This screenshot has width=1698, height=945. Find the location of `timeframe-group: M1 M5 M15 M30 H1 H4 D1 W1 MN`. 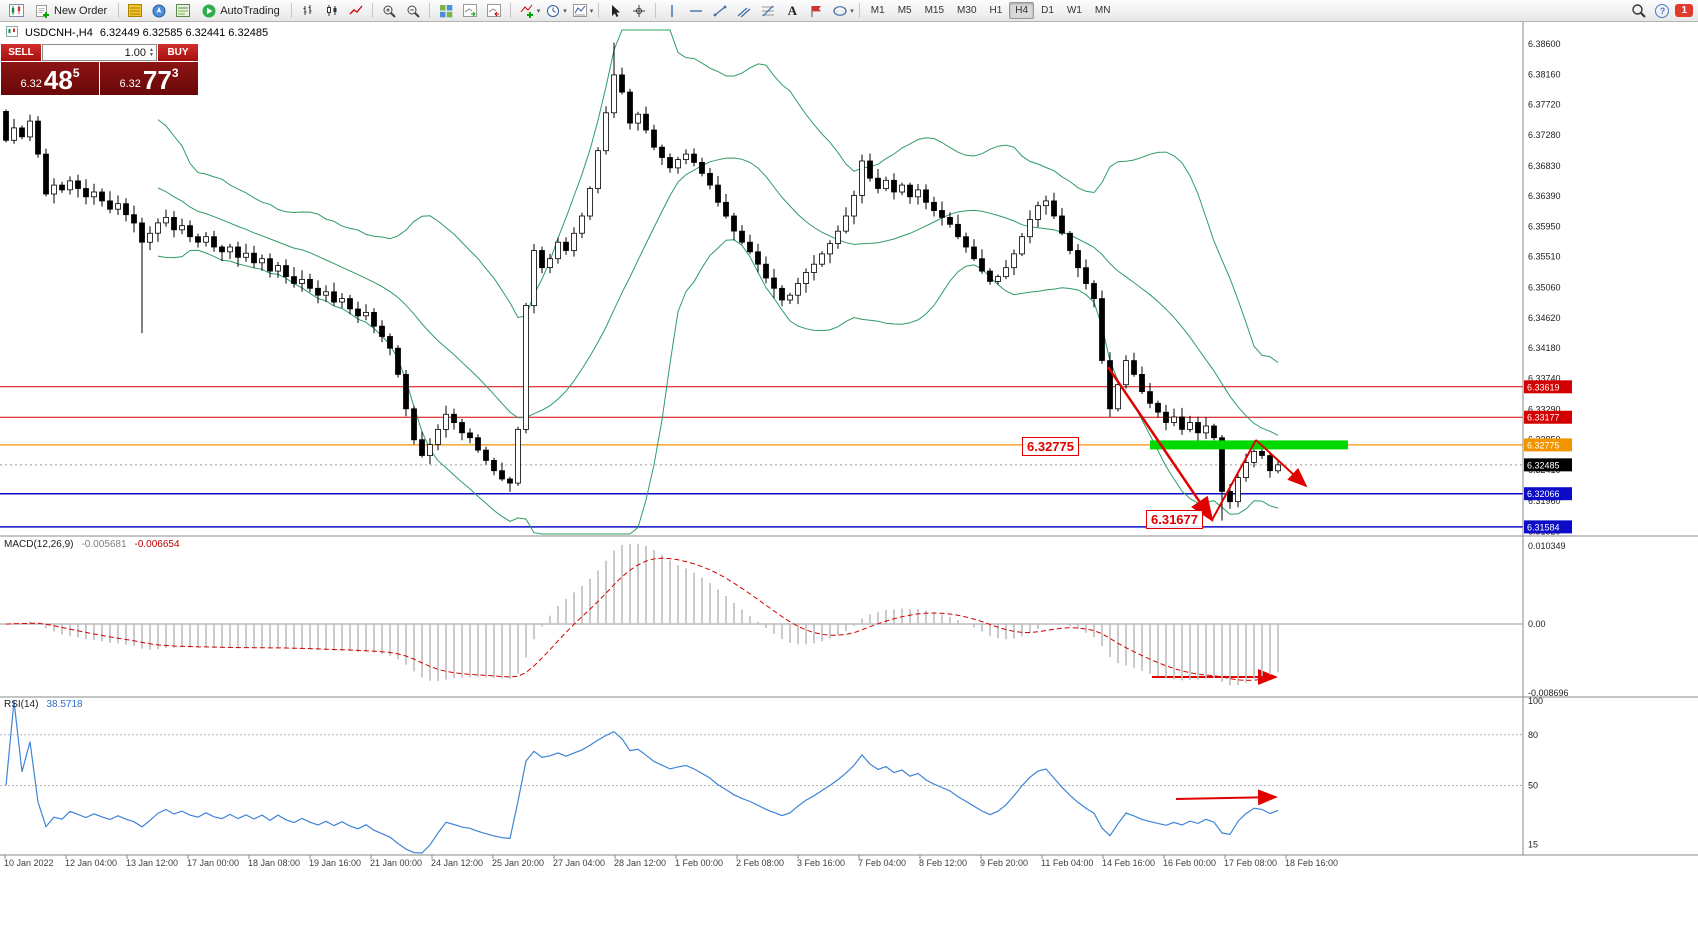

timeframe-group: M1 M5 M15 M30 H1 H4 D1 W1 MN is located at coordinates (991, 10).